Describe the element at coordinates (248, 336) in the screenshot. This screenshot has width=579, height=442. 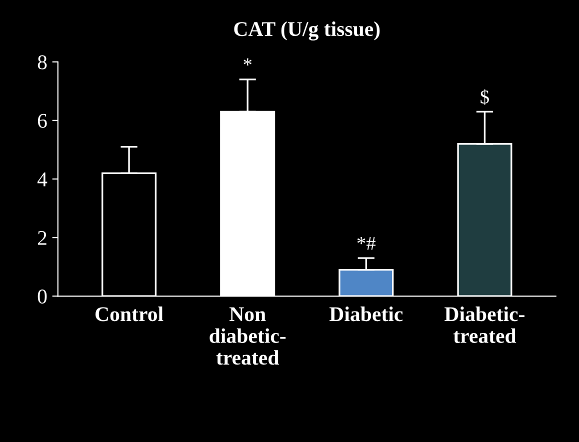
I see `x-tick-label: Non diabetic- treated` at that location.